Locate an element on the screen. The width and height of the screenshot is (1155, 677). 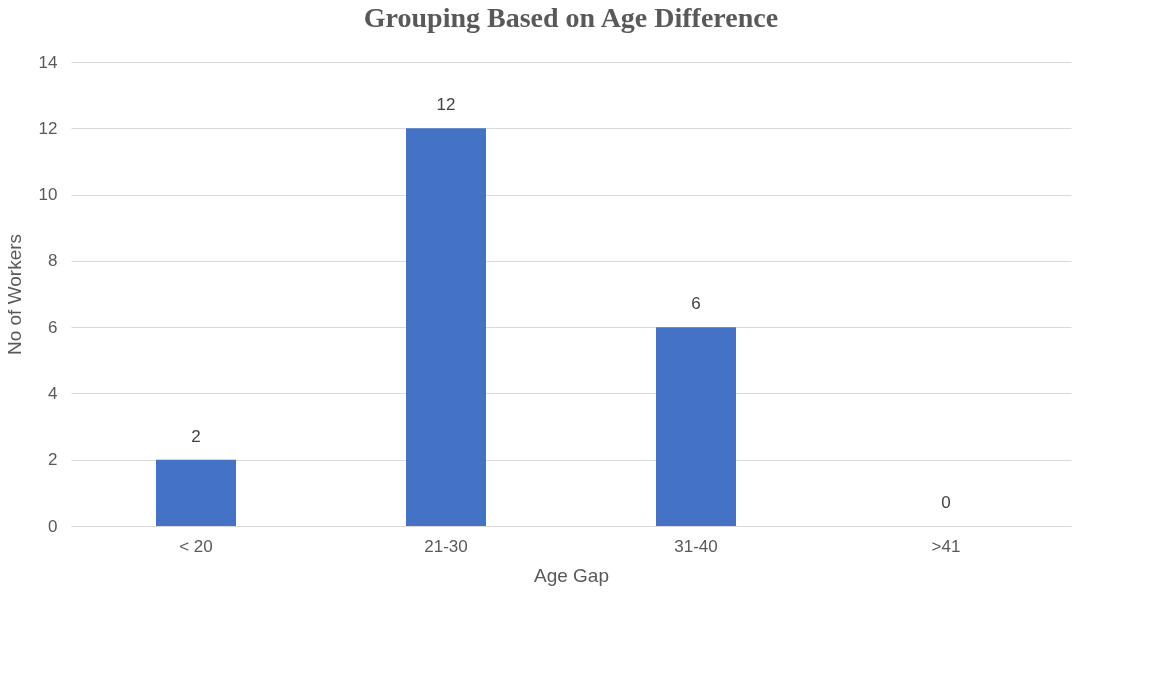
y-axis-title: No of Workers is located at coordinates (14, 294).